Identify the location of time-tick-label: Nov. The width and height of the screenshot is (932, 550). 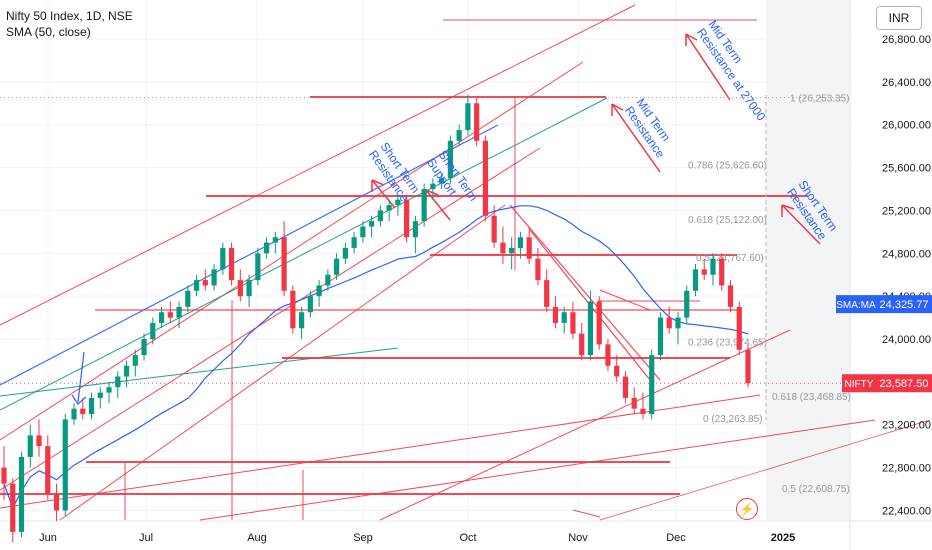
(578, 538).